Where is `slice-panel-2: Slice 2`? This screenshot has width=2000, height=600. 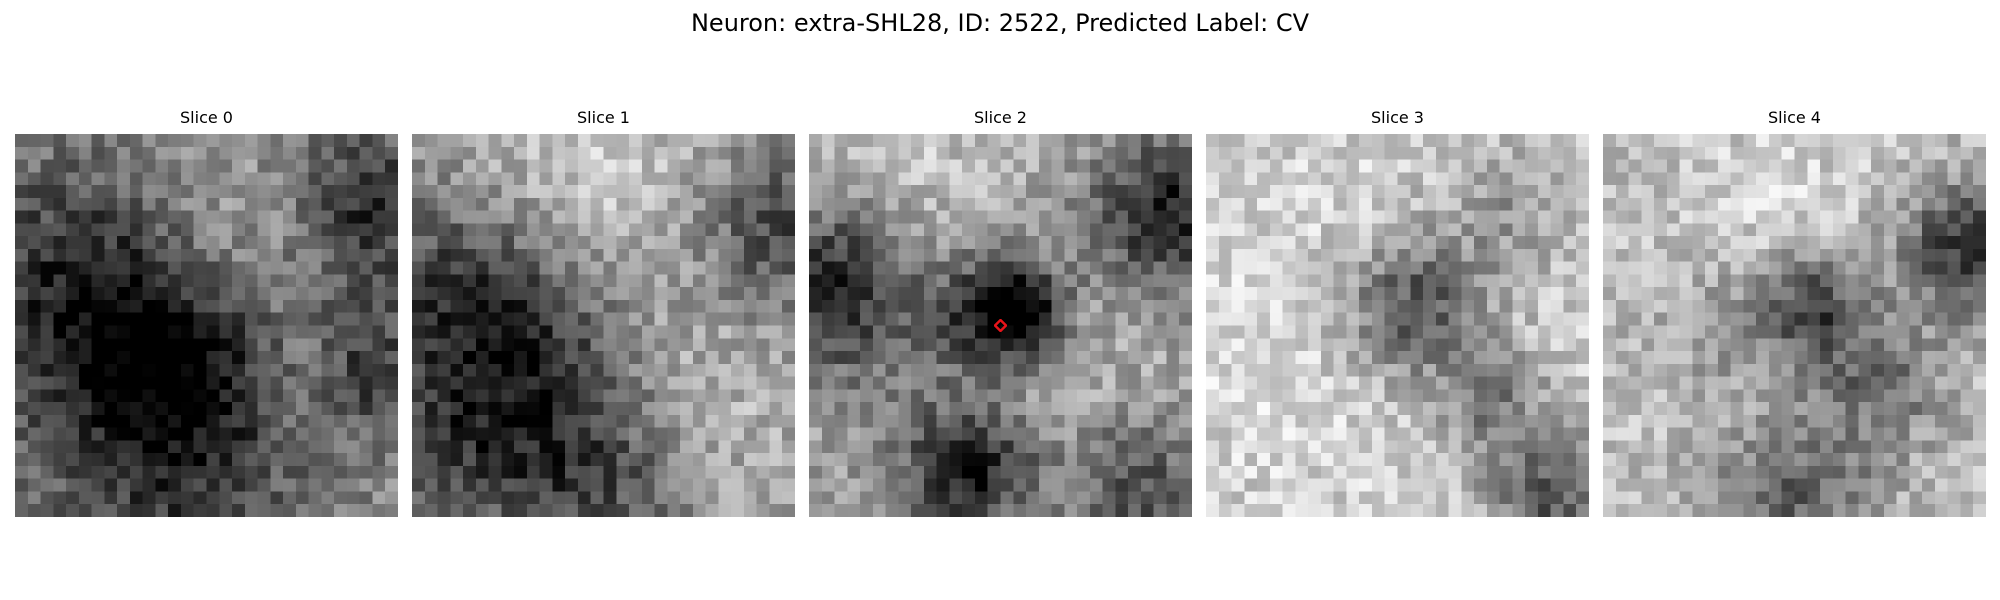 slice-panel-2: Slice 2 is located at coordinates (1000, 312).